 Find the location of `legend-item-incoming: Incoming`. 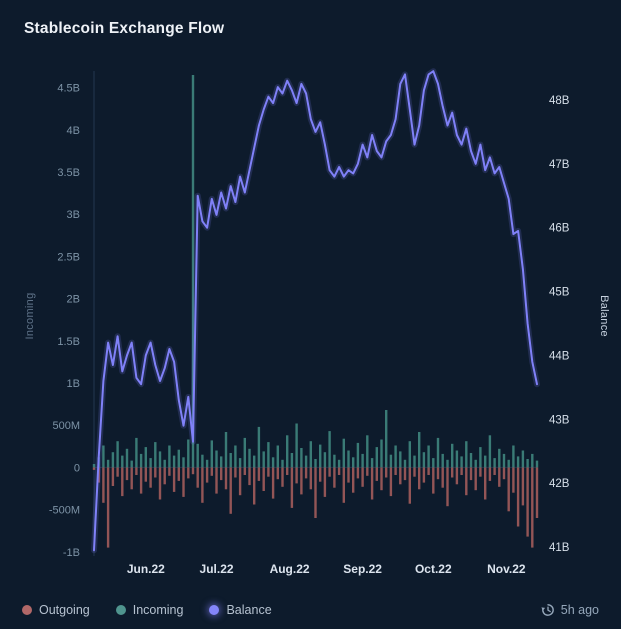

legend-item-incoming: Incoming is located at coordinates (149, 610).